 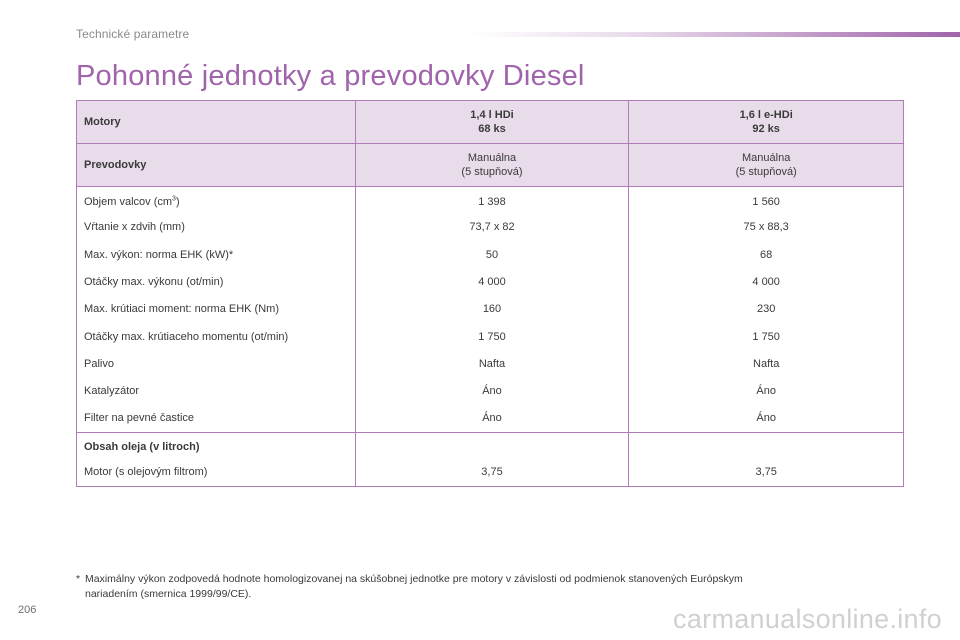 What do you see at coordinates (216, 446) in the screenshot?
I see `oil-title: Obsah oleja (v litroch)` at bounding box center [216, 446].